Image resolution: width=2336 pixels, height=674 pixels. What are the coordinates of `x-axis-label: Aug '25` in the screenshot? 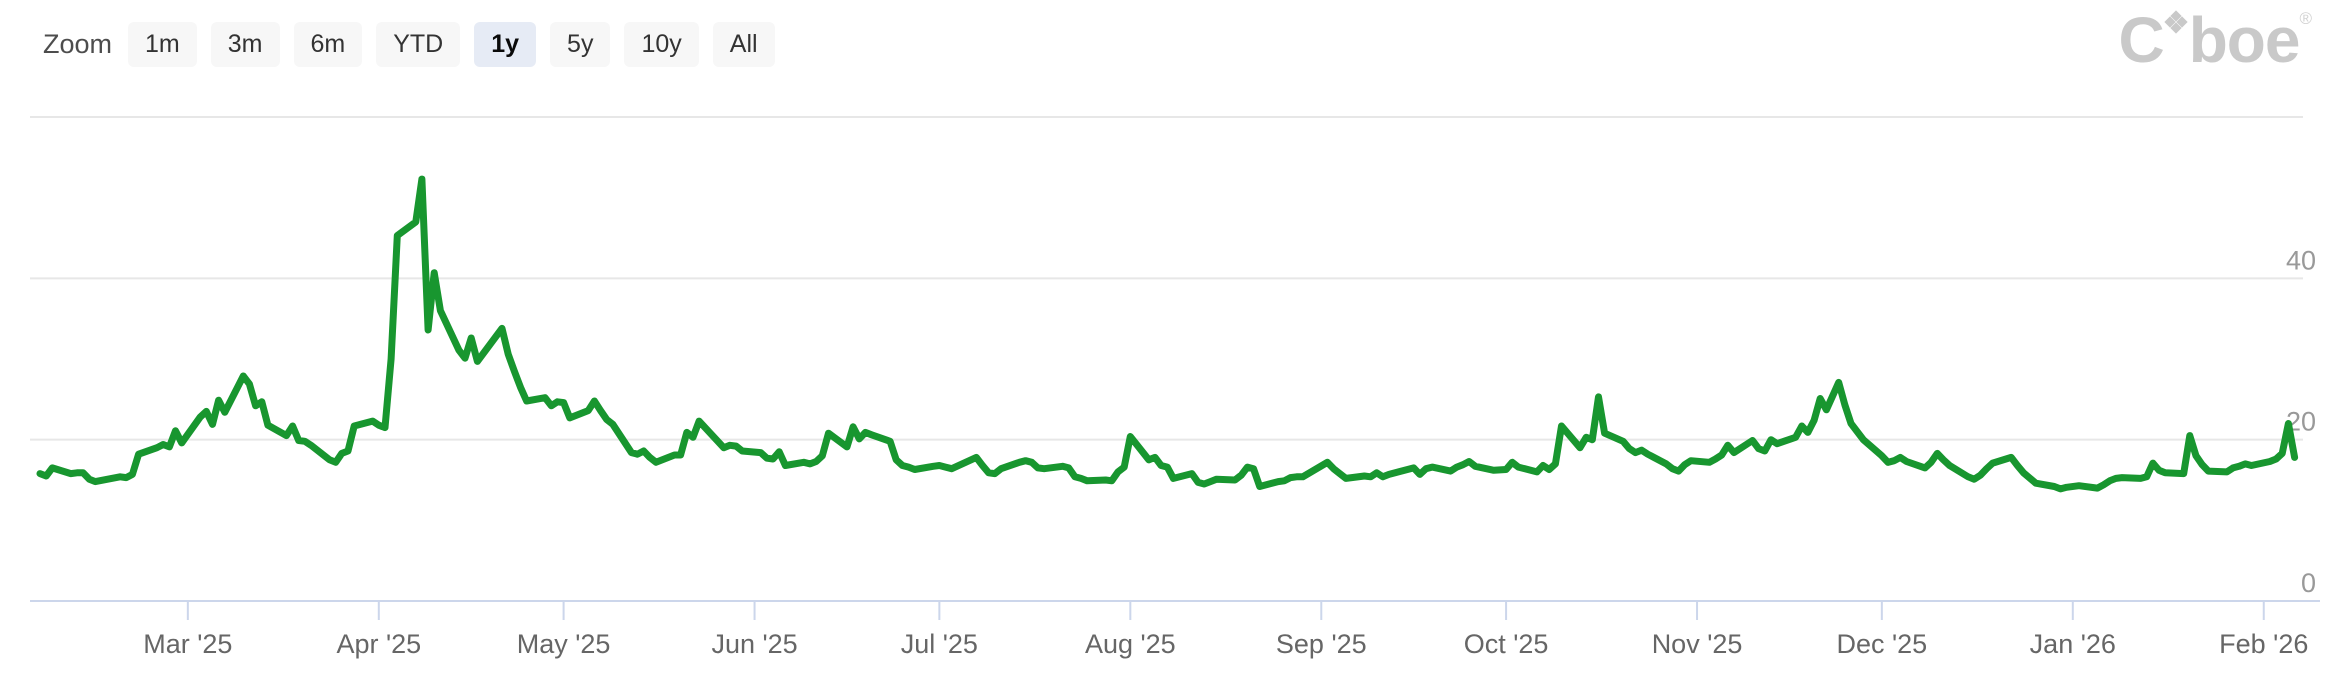 It's located at (1130, 644).